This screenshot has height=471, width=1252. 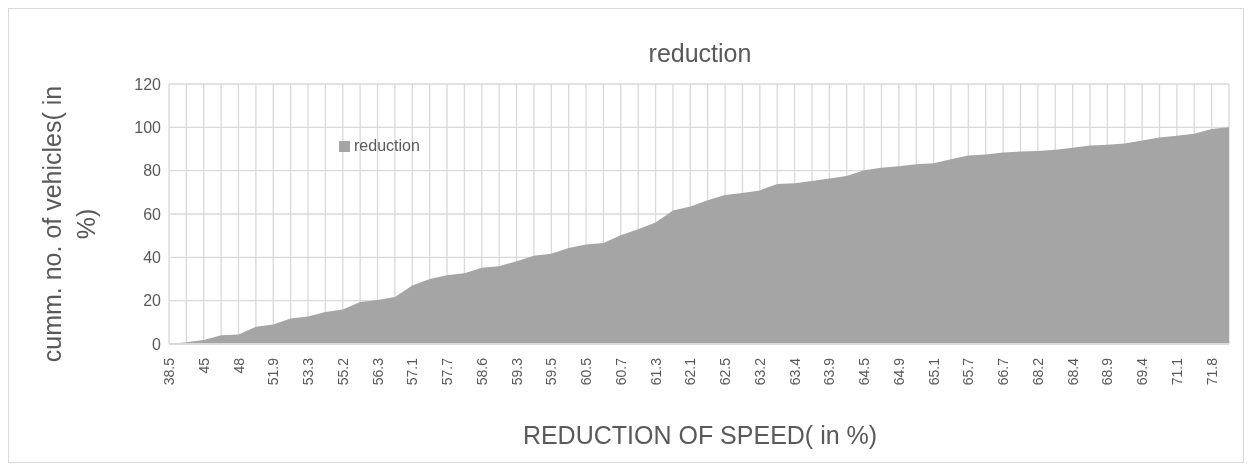 What do you see at coordinates (1037, 371) in the screenshot?
I see `x-tick-label: 68.2` at bounding box center [1037, 371].